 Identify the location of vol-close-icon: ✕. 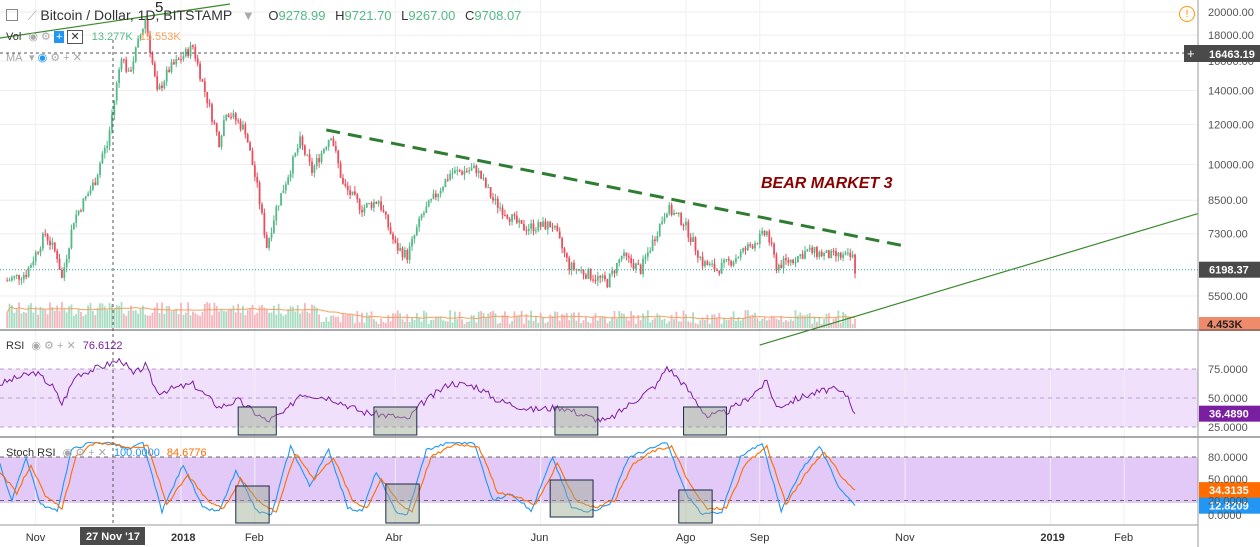
(75, 37).